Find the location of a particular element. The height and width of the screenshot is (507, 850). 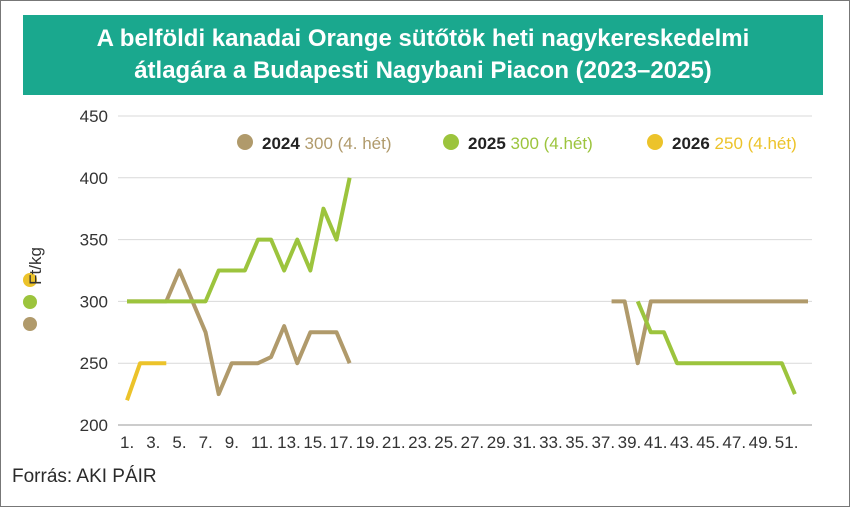

x-tick-label: 31. is located at coordinates (525, 442).